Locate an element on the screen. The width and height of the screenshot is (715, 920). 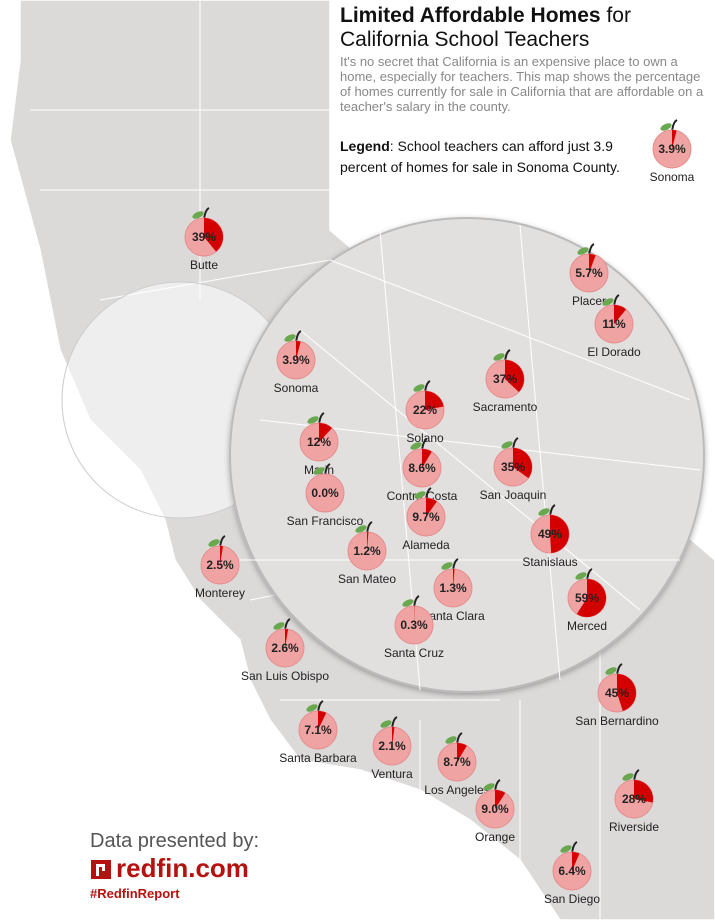
apple: 12% is located at coordinates (319, 437).